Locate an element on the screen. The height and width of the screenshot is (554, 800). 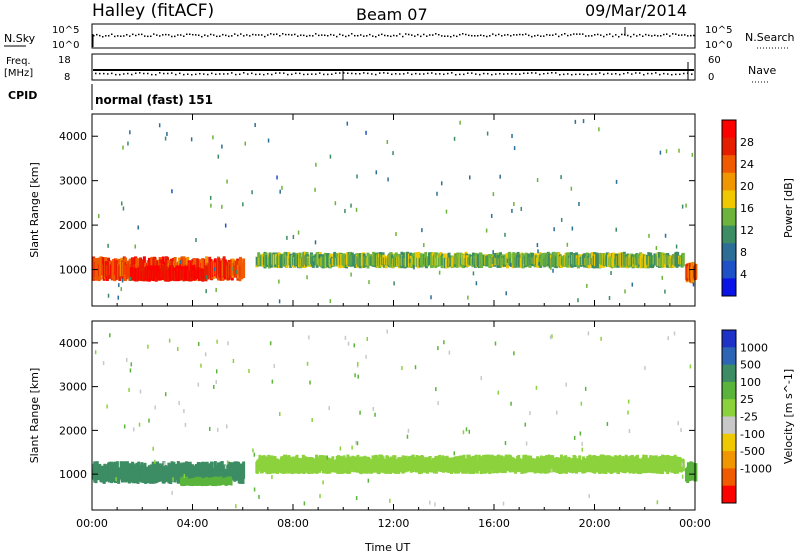
freq-tick-top: 18 is located at coordinates (64, 60).